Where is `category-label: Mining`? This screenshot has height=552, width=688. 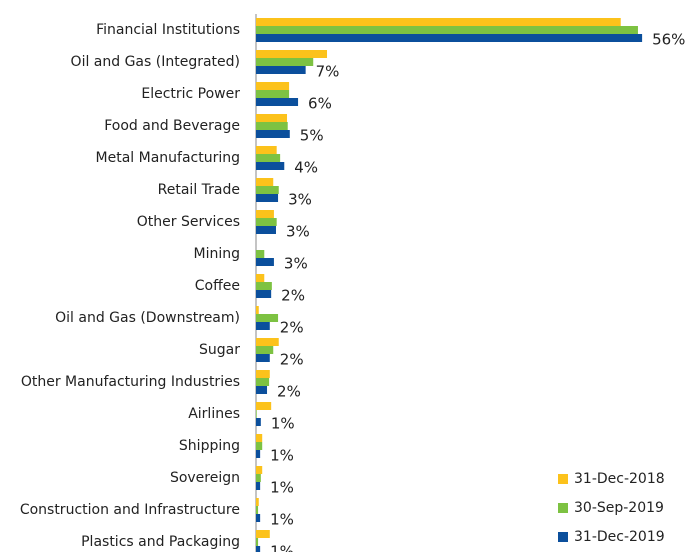
category-label: Mining is located at coordinates (217, 254).